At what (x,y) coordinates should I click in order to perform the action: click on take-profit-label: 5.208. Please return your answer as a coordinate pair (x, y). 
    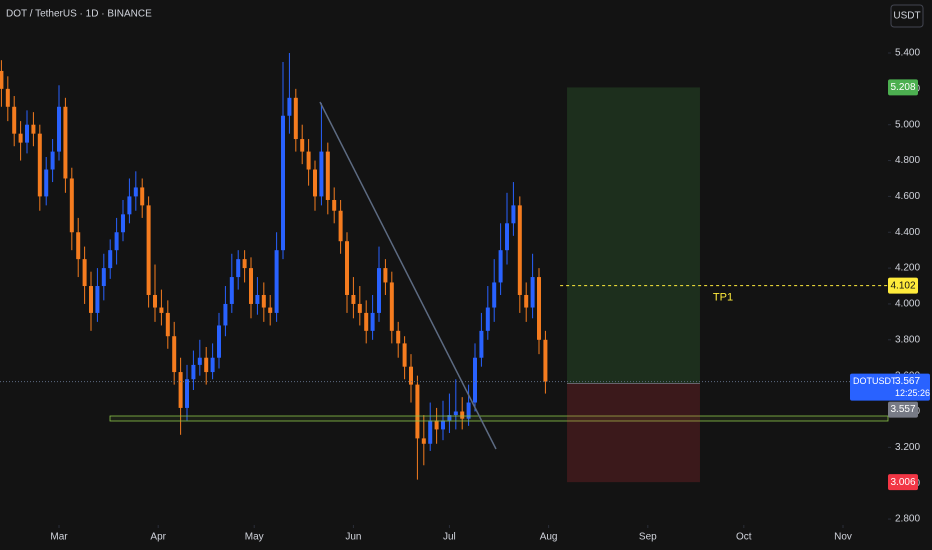
    Looking at the image, I should click on (902, 87).